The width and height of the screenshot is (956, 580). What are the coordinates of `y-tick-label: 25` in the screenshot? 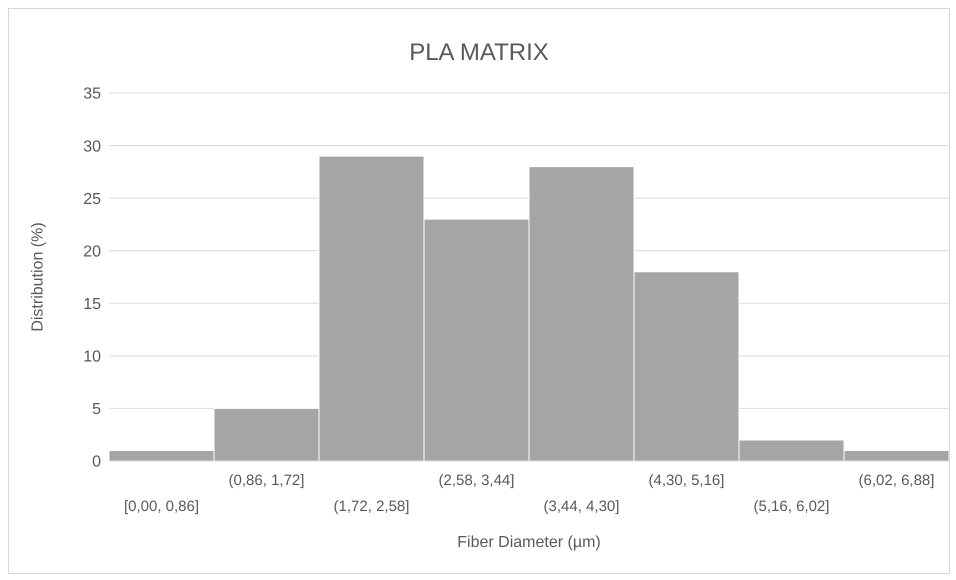 It's located at (92, 199).